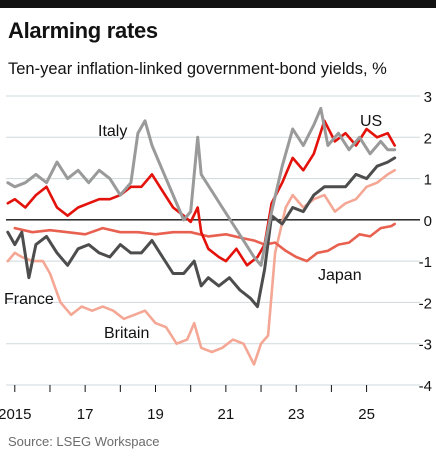 This screenshot has height=462, width=436. Describe the element at coordinates (218, 4) in the screenshot. I see `top-rule` at that location.